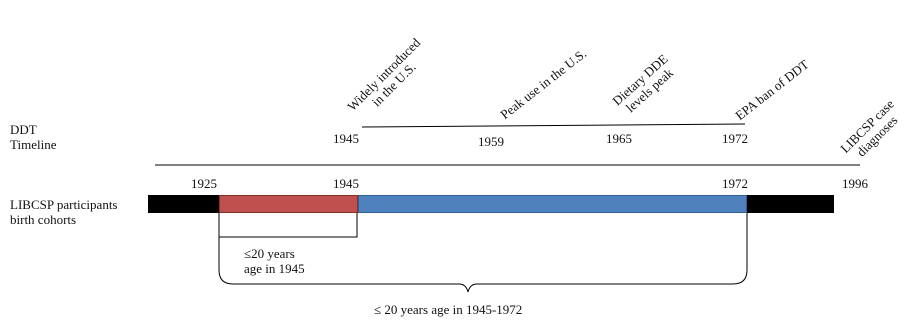 This screenshot has width=908, height=320. Describe the element at coordinates (855, 183) in the screenshot. I see `axis-year-1996: 1996` at that location.